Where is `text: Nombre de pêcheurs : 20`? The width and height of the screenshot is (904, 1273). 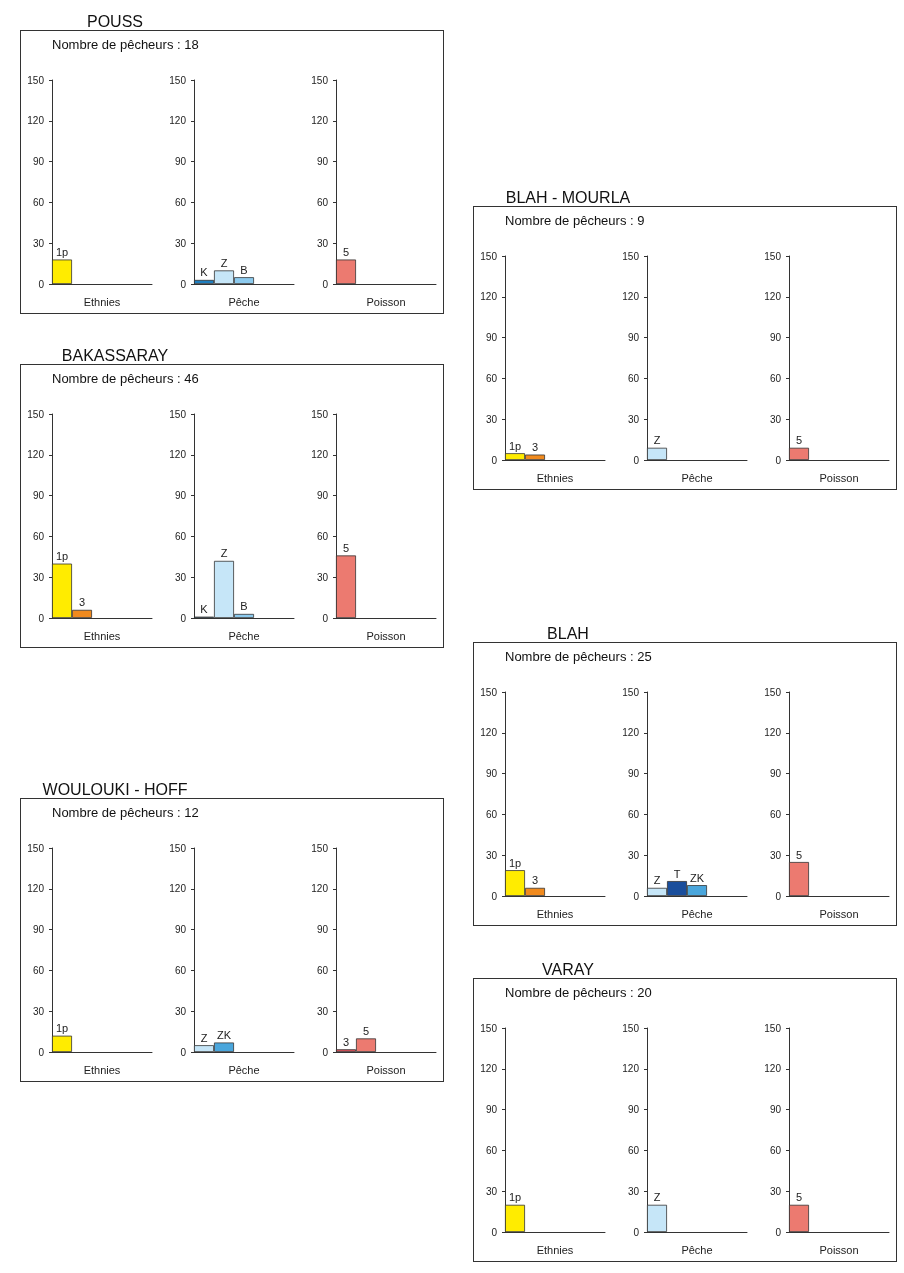
text: Nombre de pêcheurs : 20 is located at coordinates (578, 992).